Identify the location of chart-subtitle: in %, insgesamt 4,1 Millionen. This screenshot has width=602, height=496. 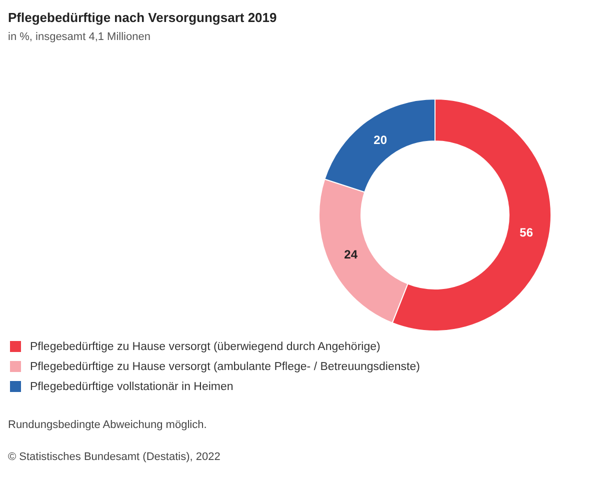
(79, 37).